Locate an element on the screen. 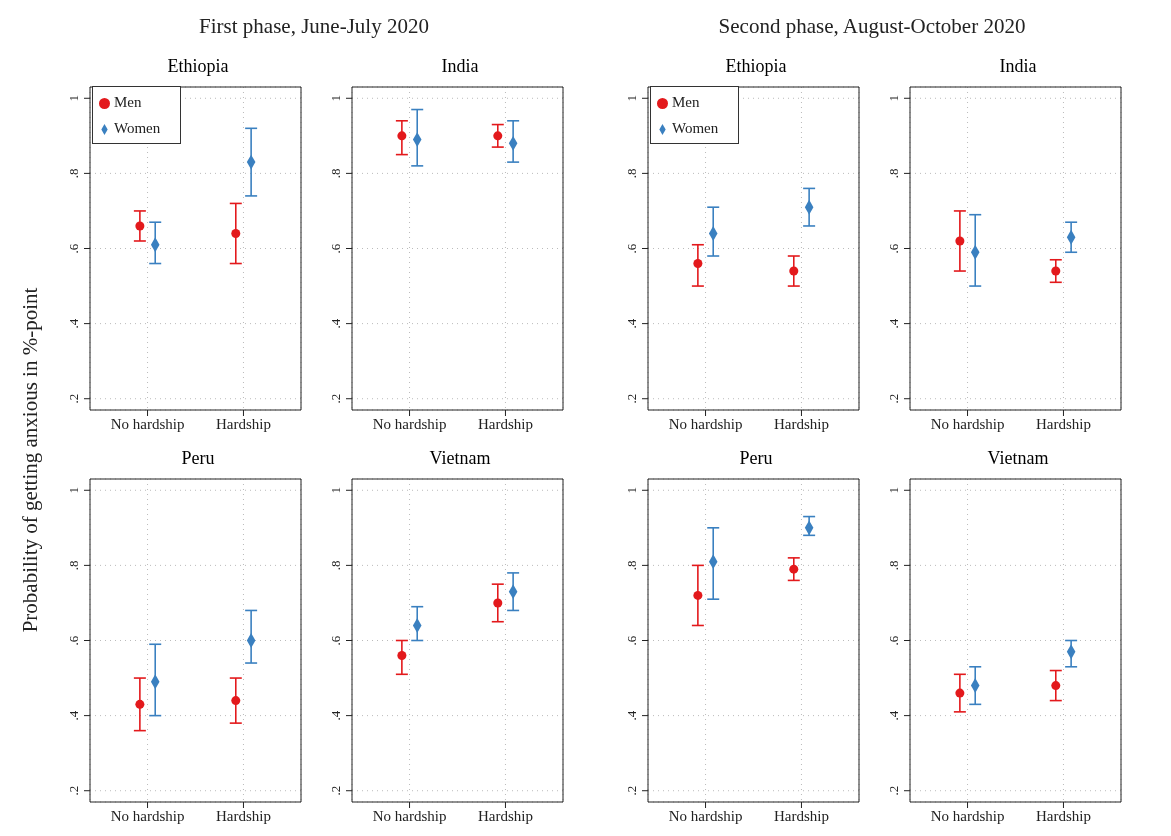 This screenshot has width=1171, height=836. text: First phase, June-July 2020 is located at coordinates (314, 26).